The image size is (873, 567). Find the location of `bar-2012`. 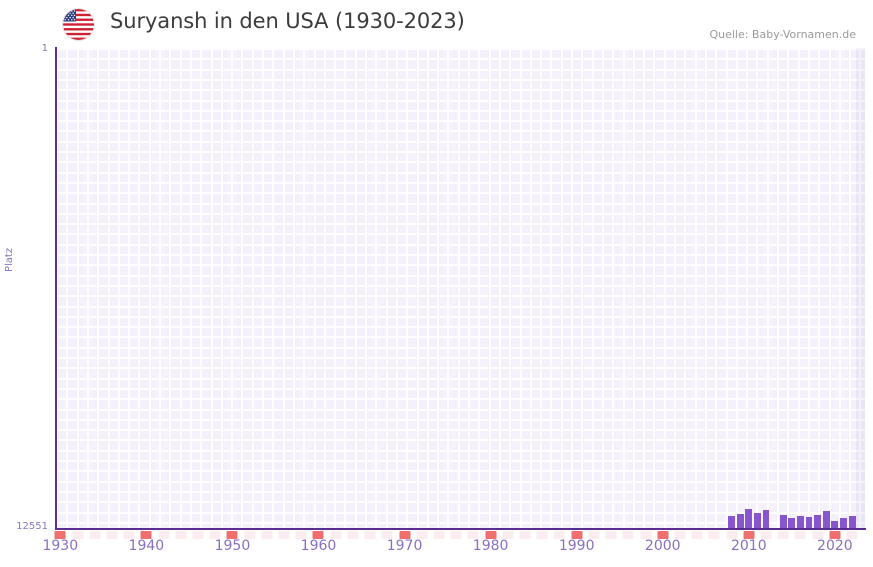

bar-2012 is located at coordinates (766, 519).